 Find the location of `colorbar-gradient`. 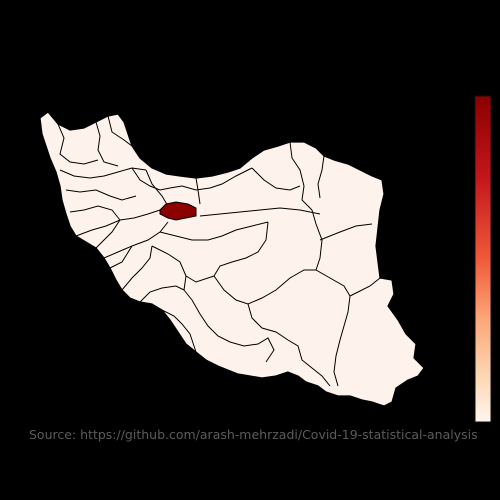

colorbar-gradient is located at coordinates (483, 259).